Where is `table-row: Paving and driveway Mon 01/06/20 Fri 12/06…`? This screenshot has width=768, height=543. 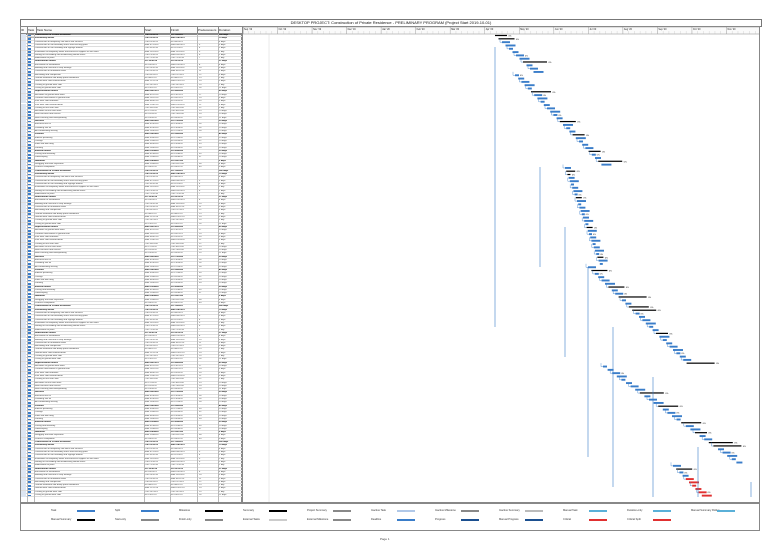 table-row: Paving and driveway Mon 01/06/20 Fri 12/06… is located at coordinates (132, 290).